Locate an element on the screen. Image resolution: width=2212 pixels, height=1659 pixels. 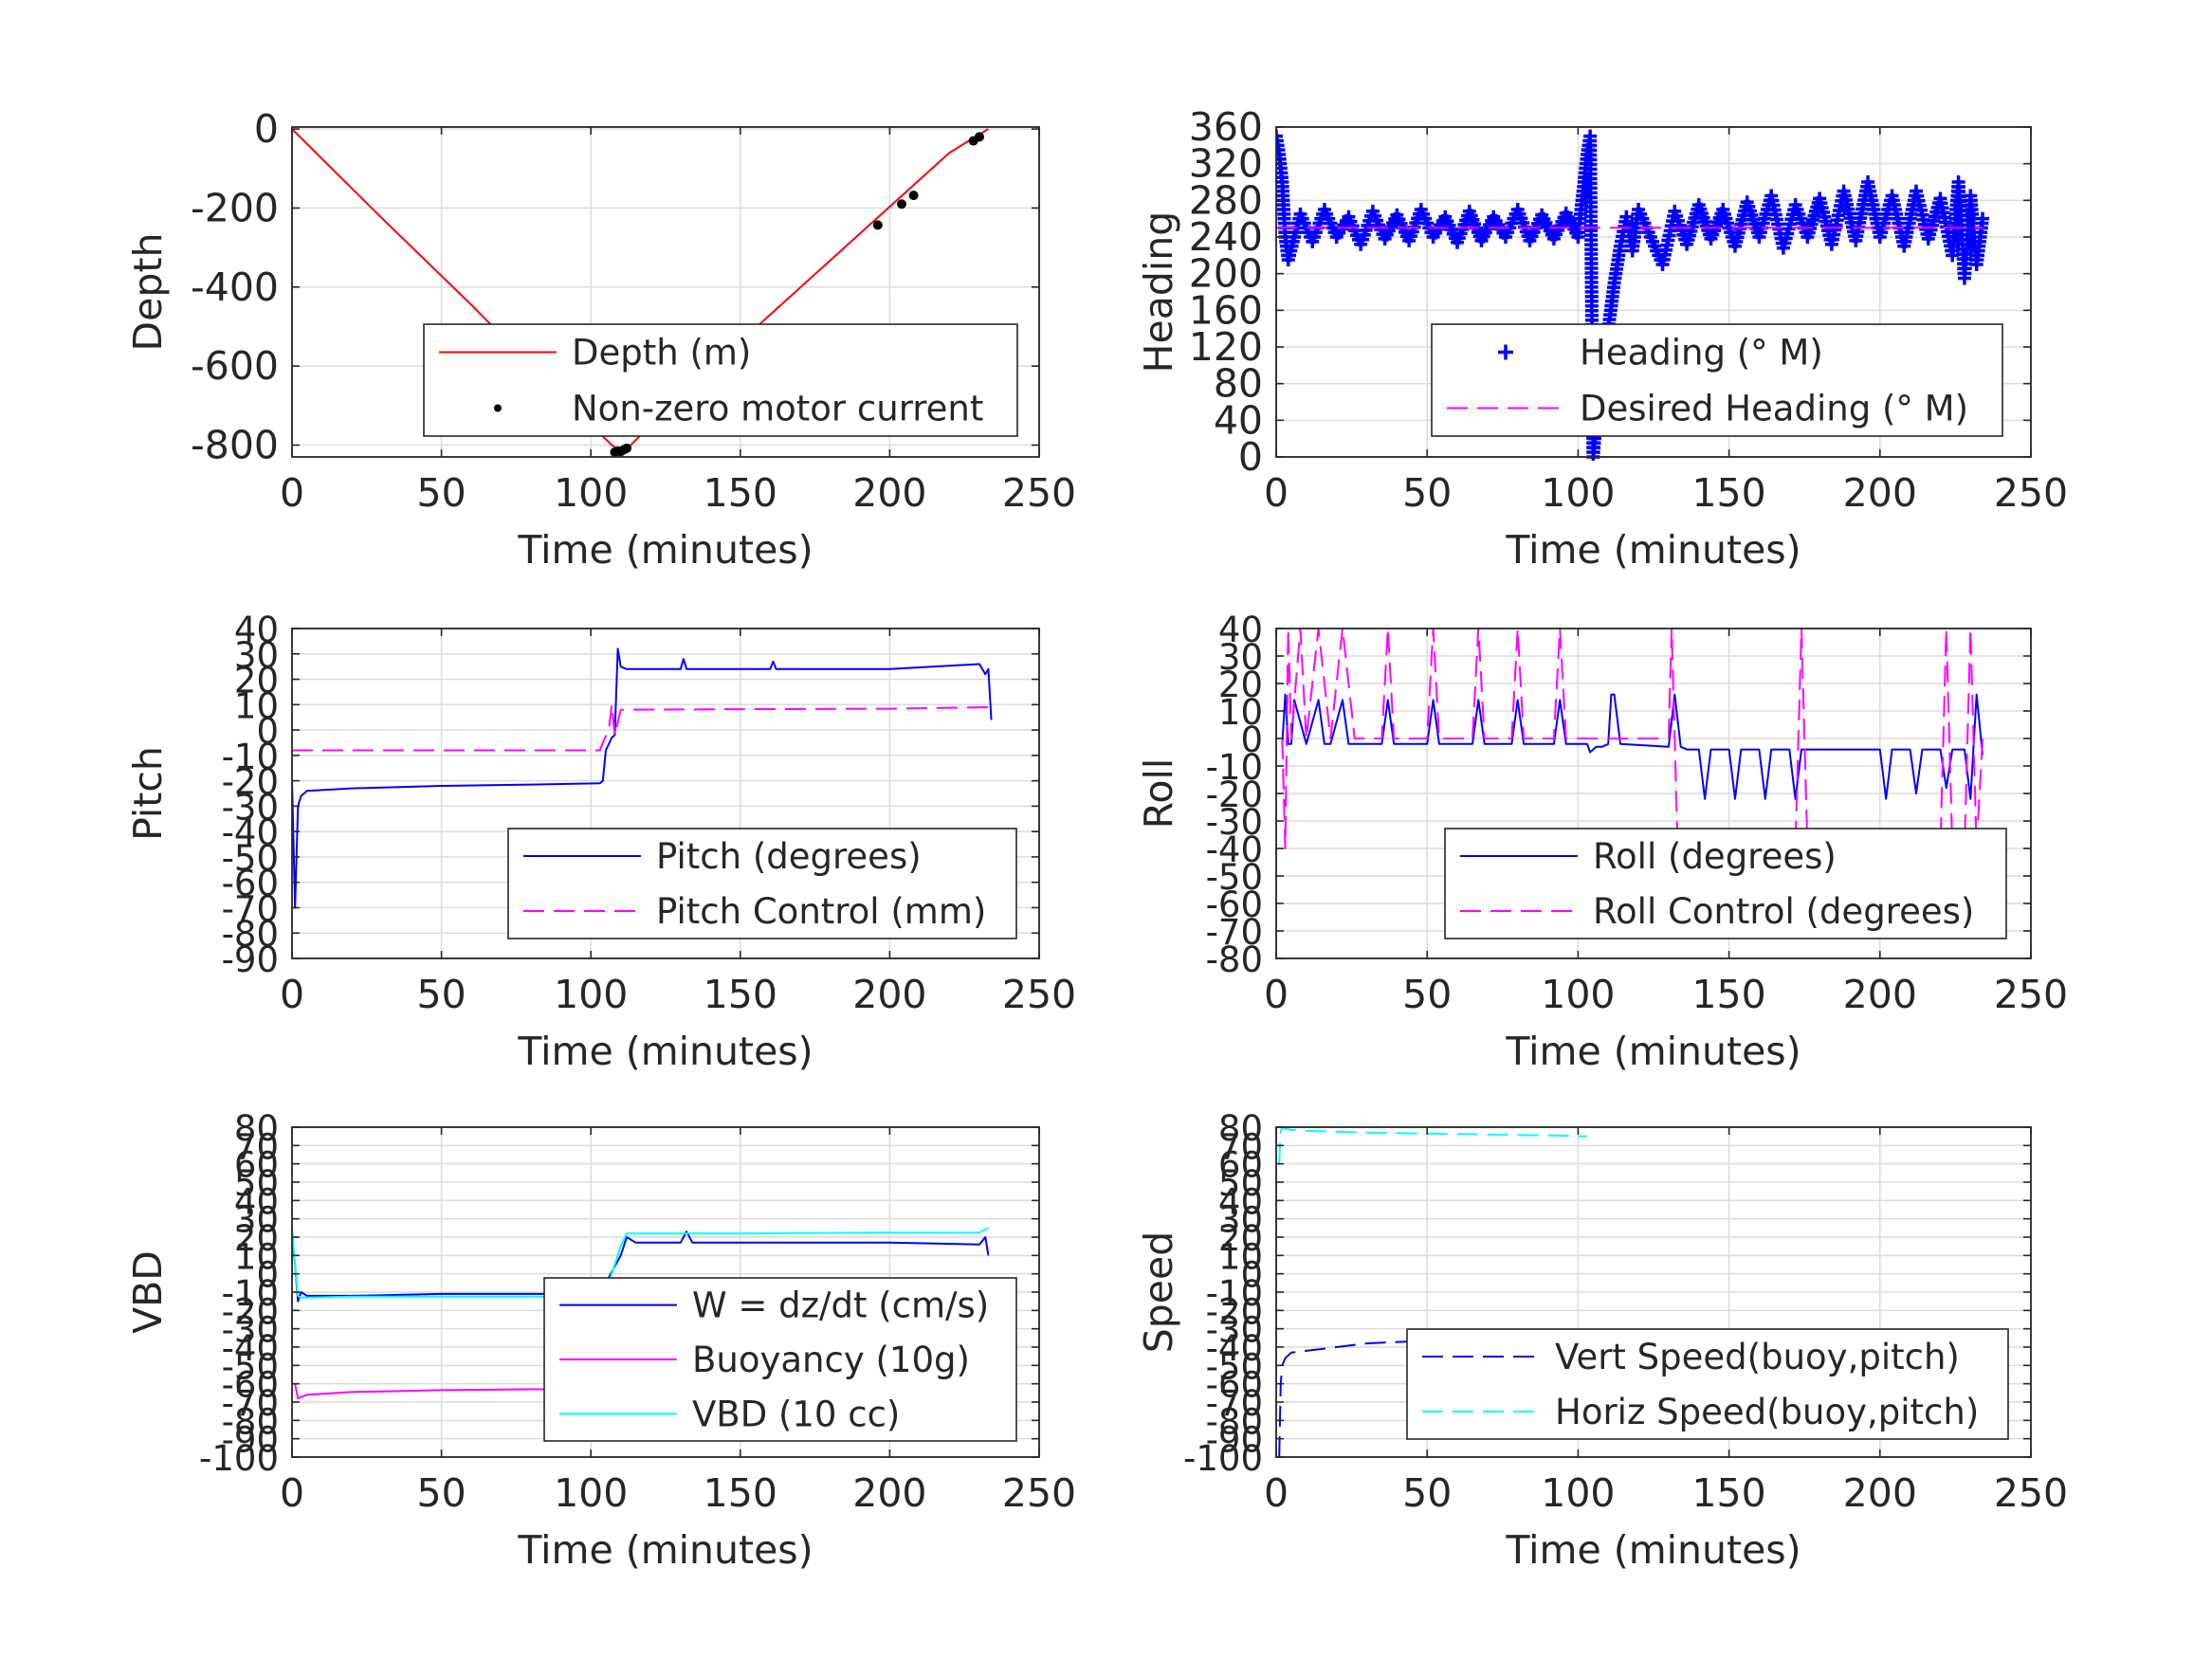
speed-xtick-label: 250 is located at coordinates (2031, 1493).